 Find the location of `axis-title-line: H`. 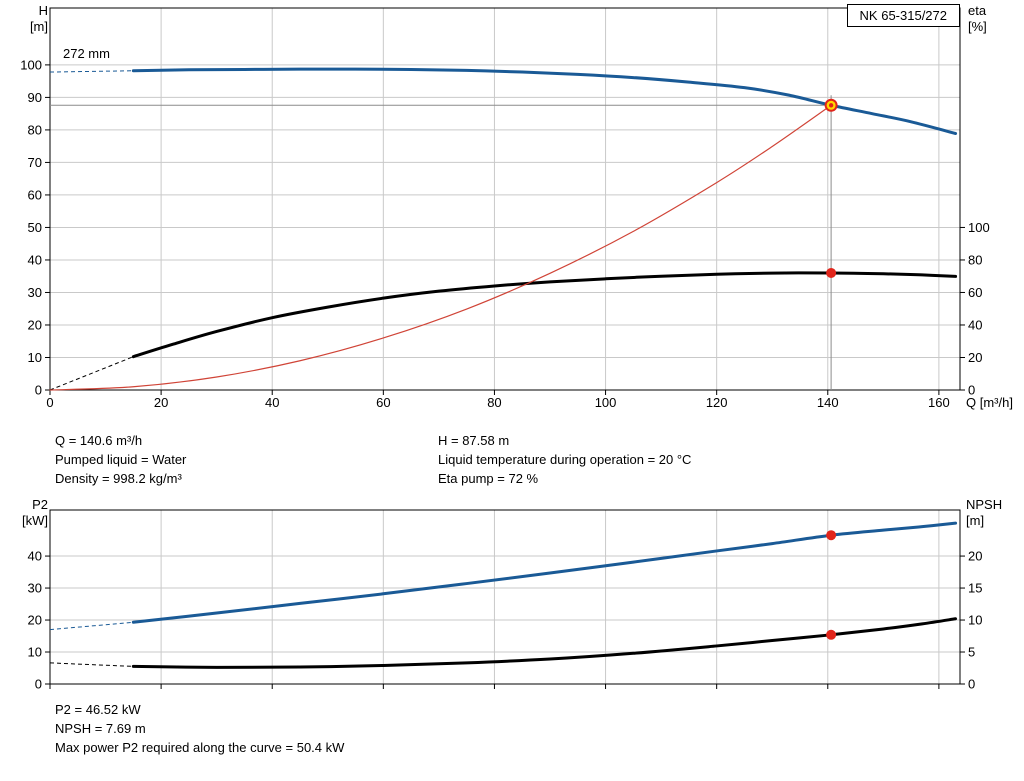

axis-title-line: H is located at coordinates (43, 10).